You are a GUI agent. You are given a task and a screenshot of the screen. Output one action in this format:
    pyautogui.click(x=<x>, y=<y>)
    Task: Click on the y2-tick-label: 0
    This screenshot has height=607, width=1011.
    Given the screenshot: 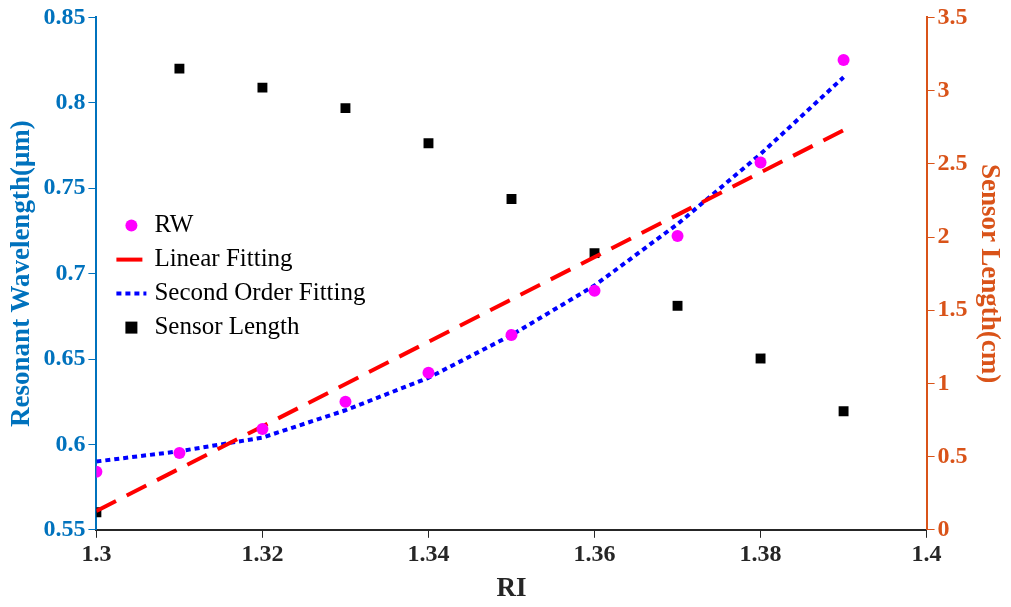 What is the action you would take?
    pyautogui.click(x=943, y=528)
    